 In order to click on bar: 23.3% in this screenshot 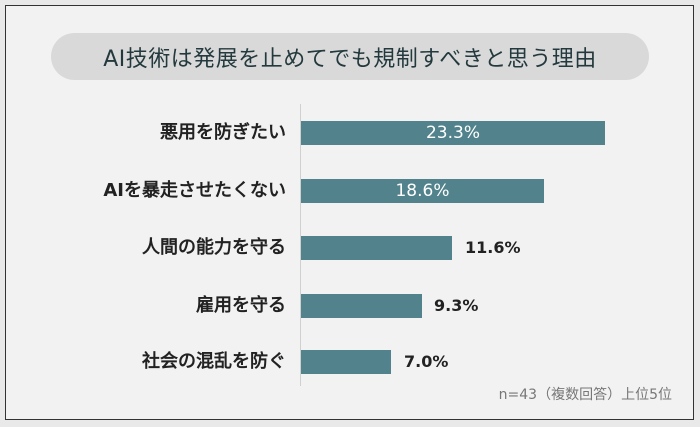, I will do `click(453, 133)`.